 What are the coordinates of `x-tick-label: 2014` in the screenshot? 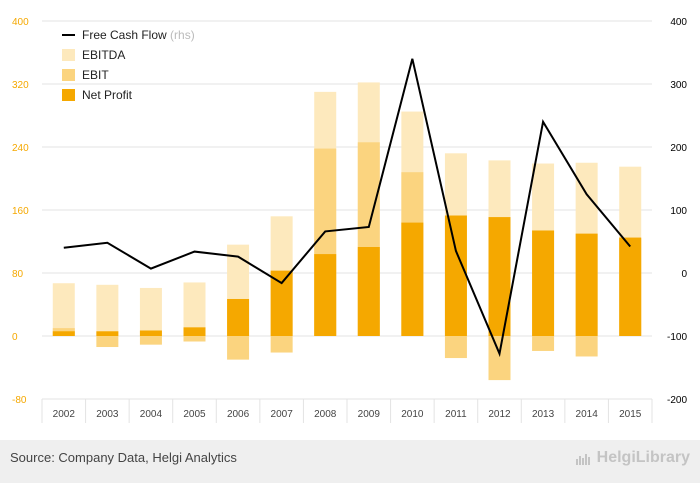 It's located at (587, 414).